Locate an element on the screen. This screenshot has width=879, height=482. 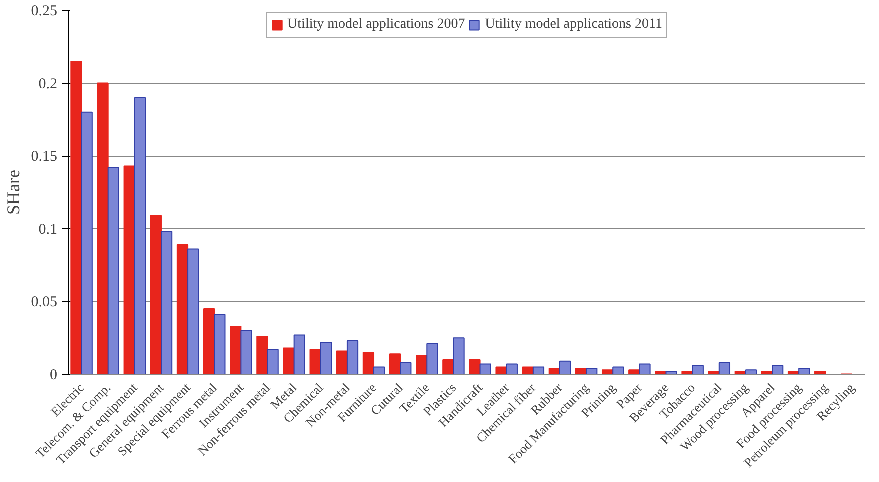
y-tick-label: 0.1 is located at coordinates (48, 230).